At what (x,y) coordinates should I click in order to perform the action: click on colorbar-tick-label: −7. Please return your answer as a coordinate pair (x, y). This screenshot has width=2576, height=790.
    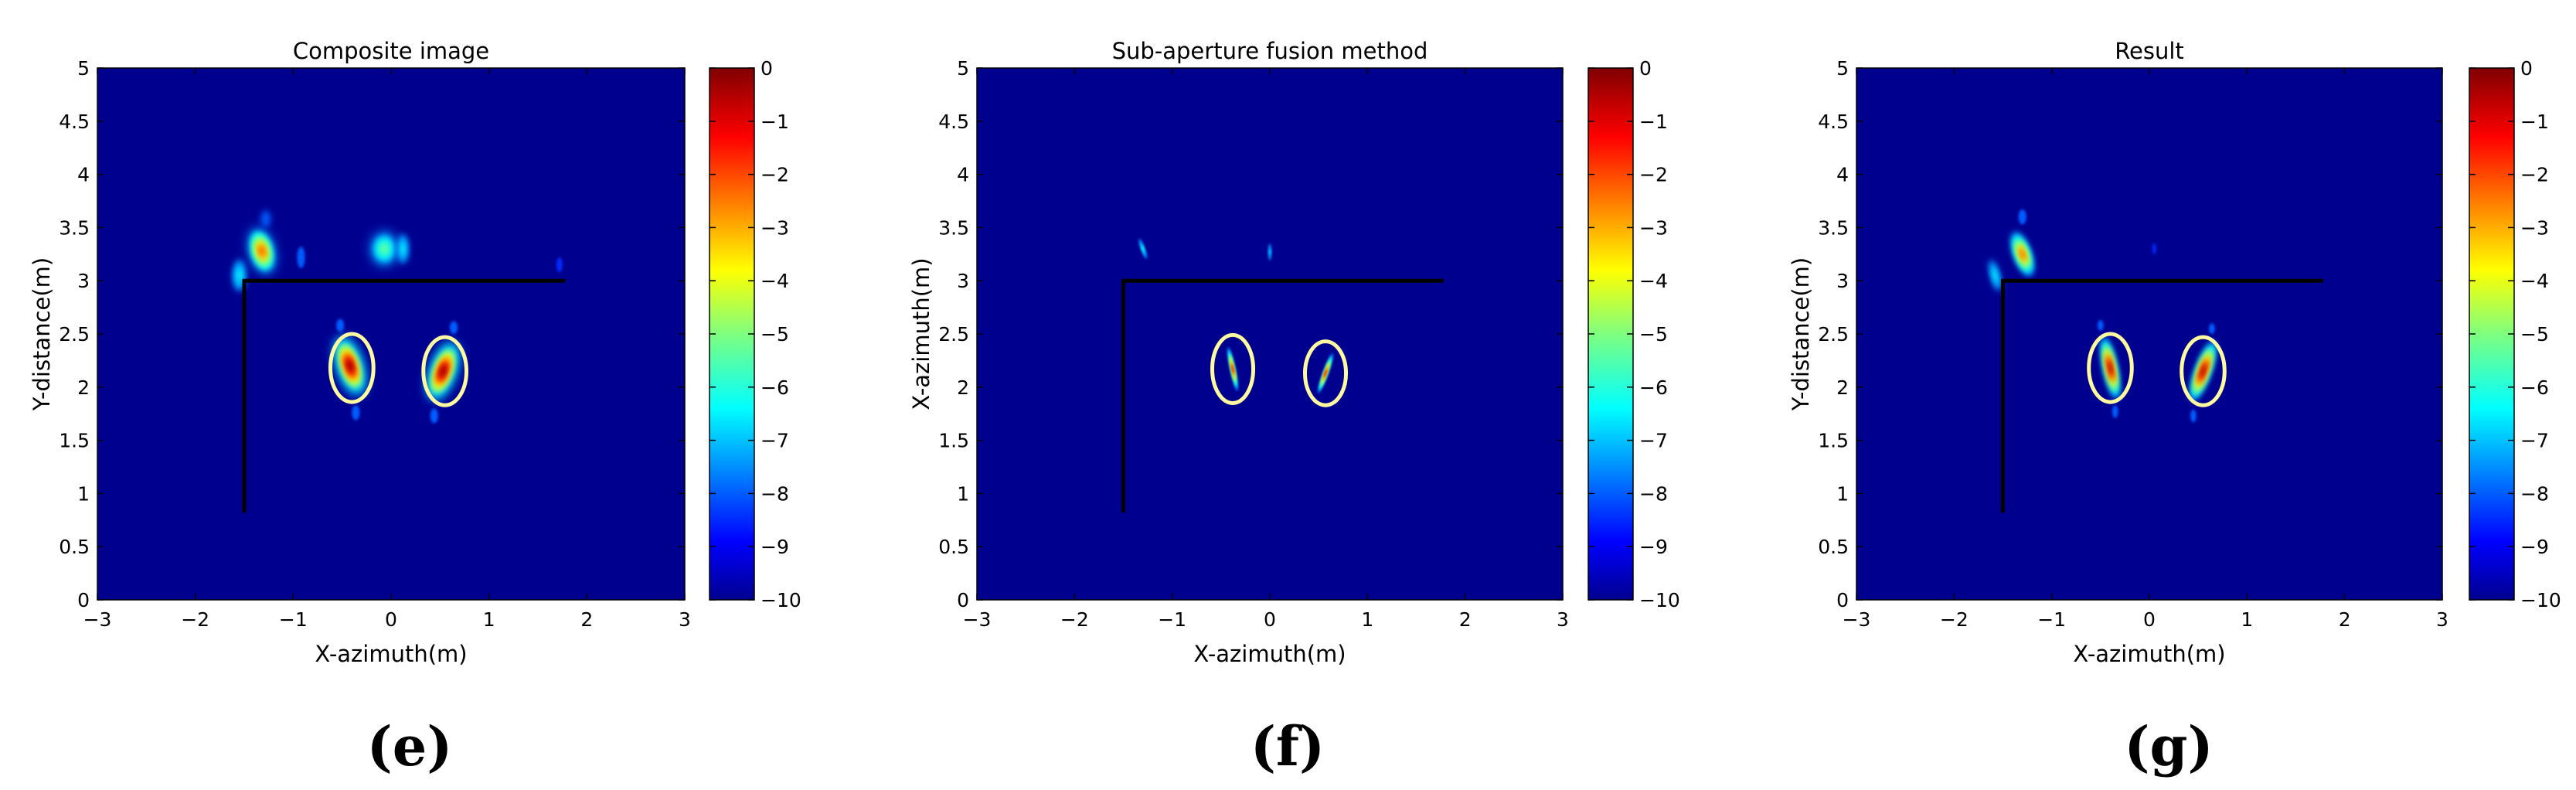
    Looking at the image, I should click on (1653, 441).